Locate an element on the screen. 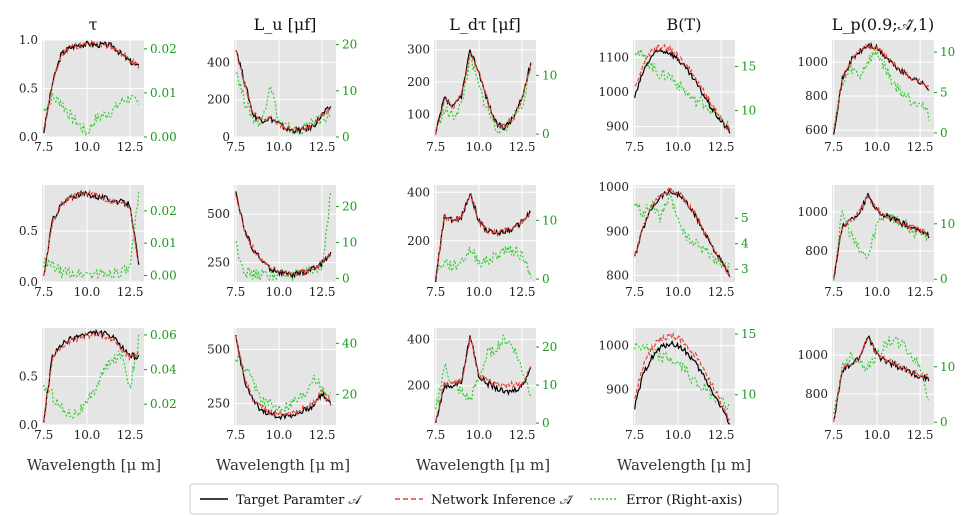 The height and width of the screenshot is (525, 972). right-tick-label: 0.04 is located at coordinates (163, 370).